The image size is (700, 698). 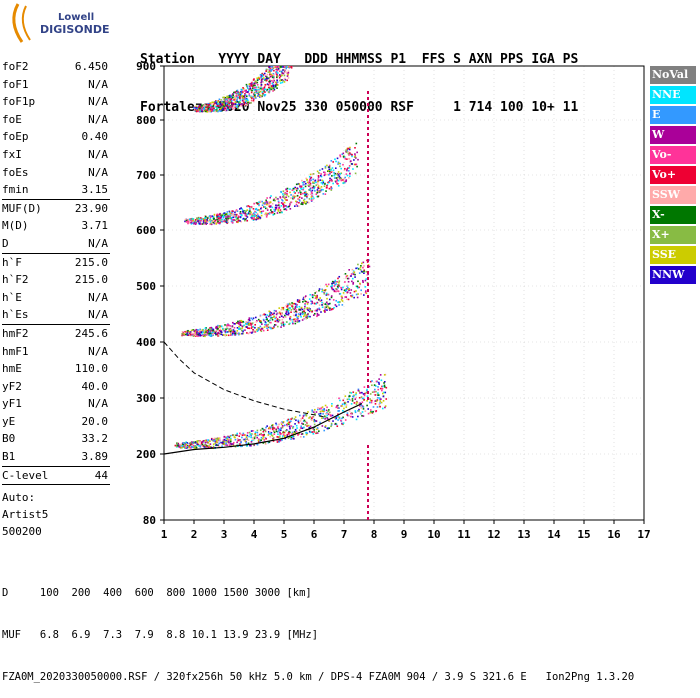 What do you see at coordinates (55, 226) in the screenshot?
I see `param-row: M(D) 3.71` at bounding box center [55, 226].